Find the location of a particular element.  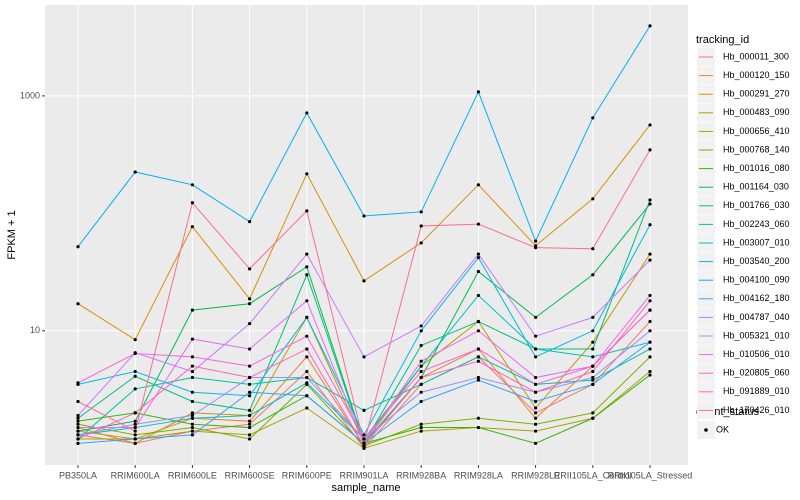

legend-title: tracking_id is located at coordinates (722, 40).